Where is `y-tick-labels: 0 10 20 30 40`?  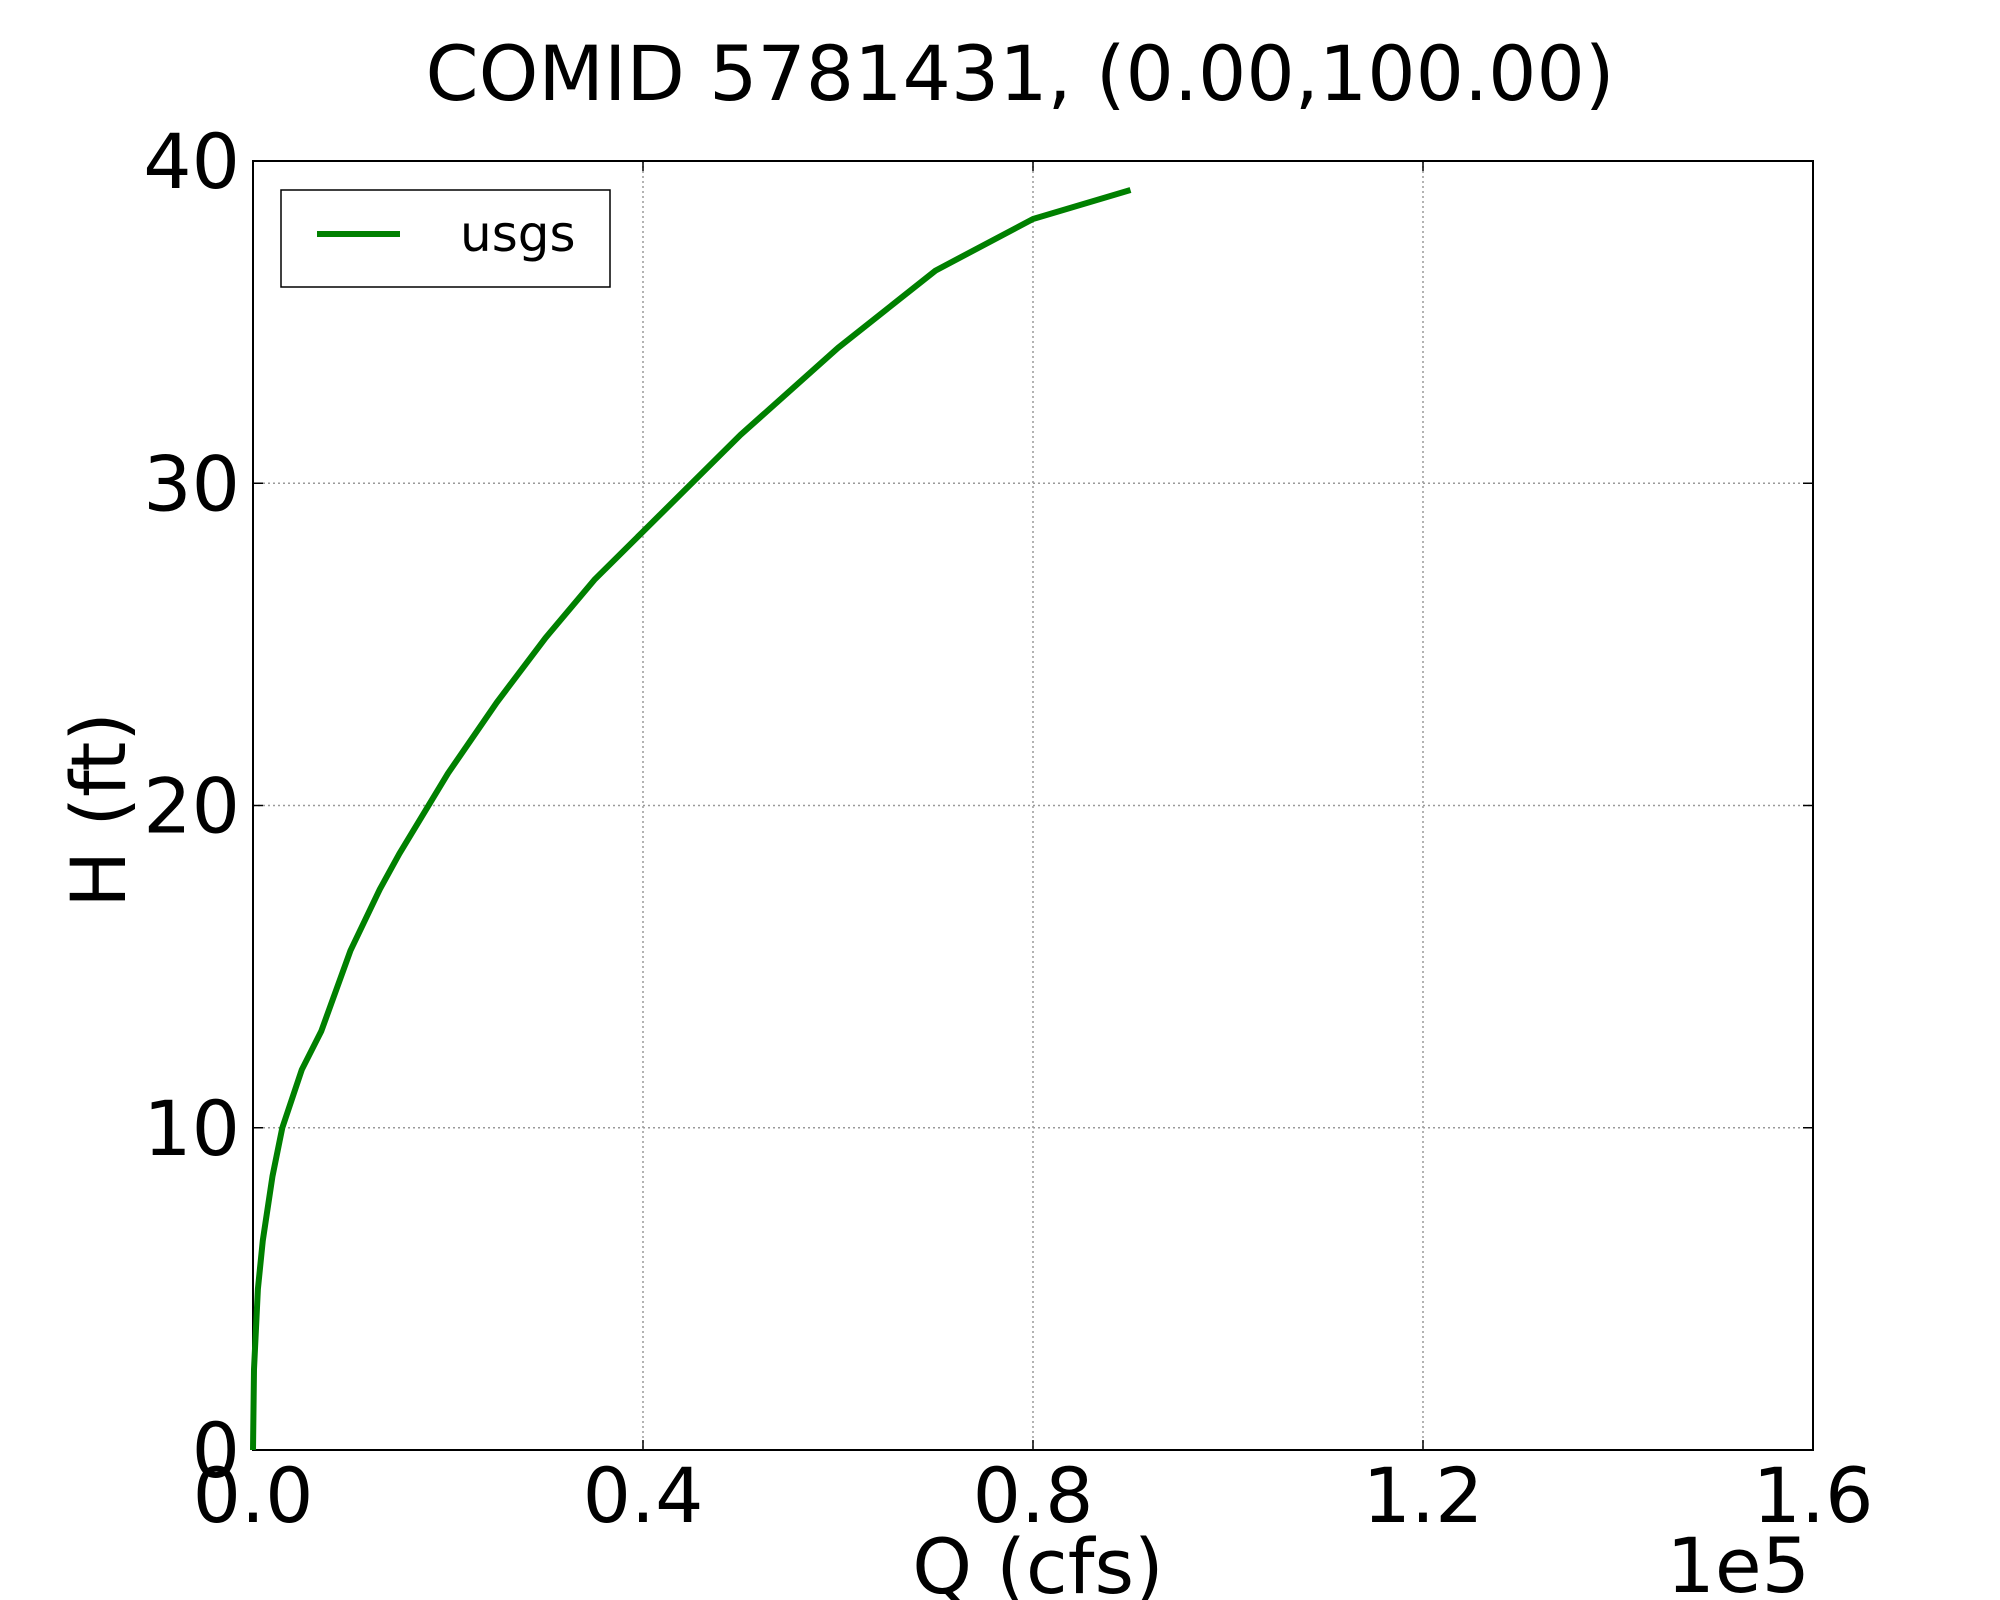 y-tick-labels: 0 10 20 30 40 is located at coordinates (191, 806).